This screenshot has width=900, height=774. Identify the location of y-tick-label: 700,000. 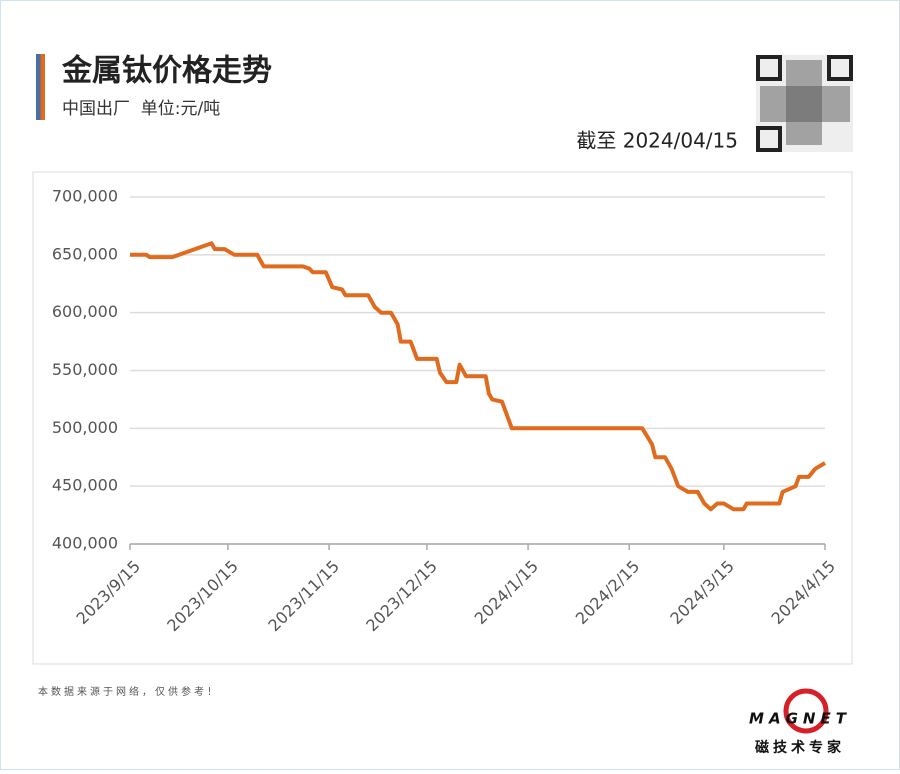
(85, 196).